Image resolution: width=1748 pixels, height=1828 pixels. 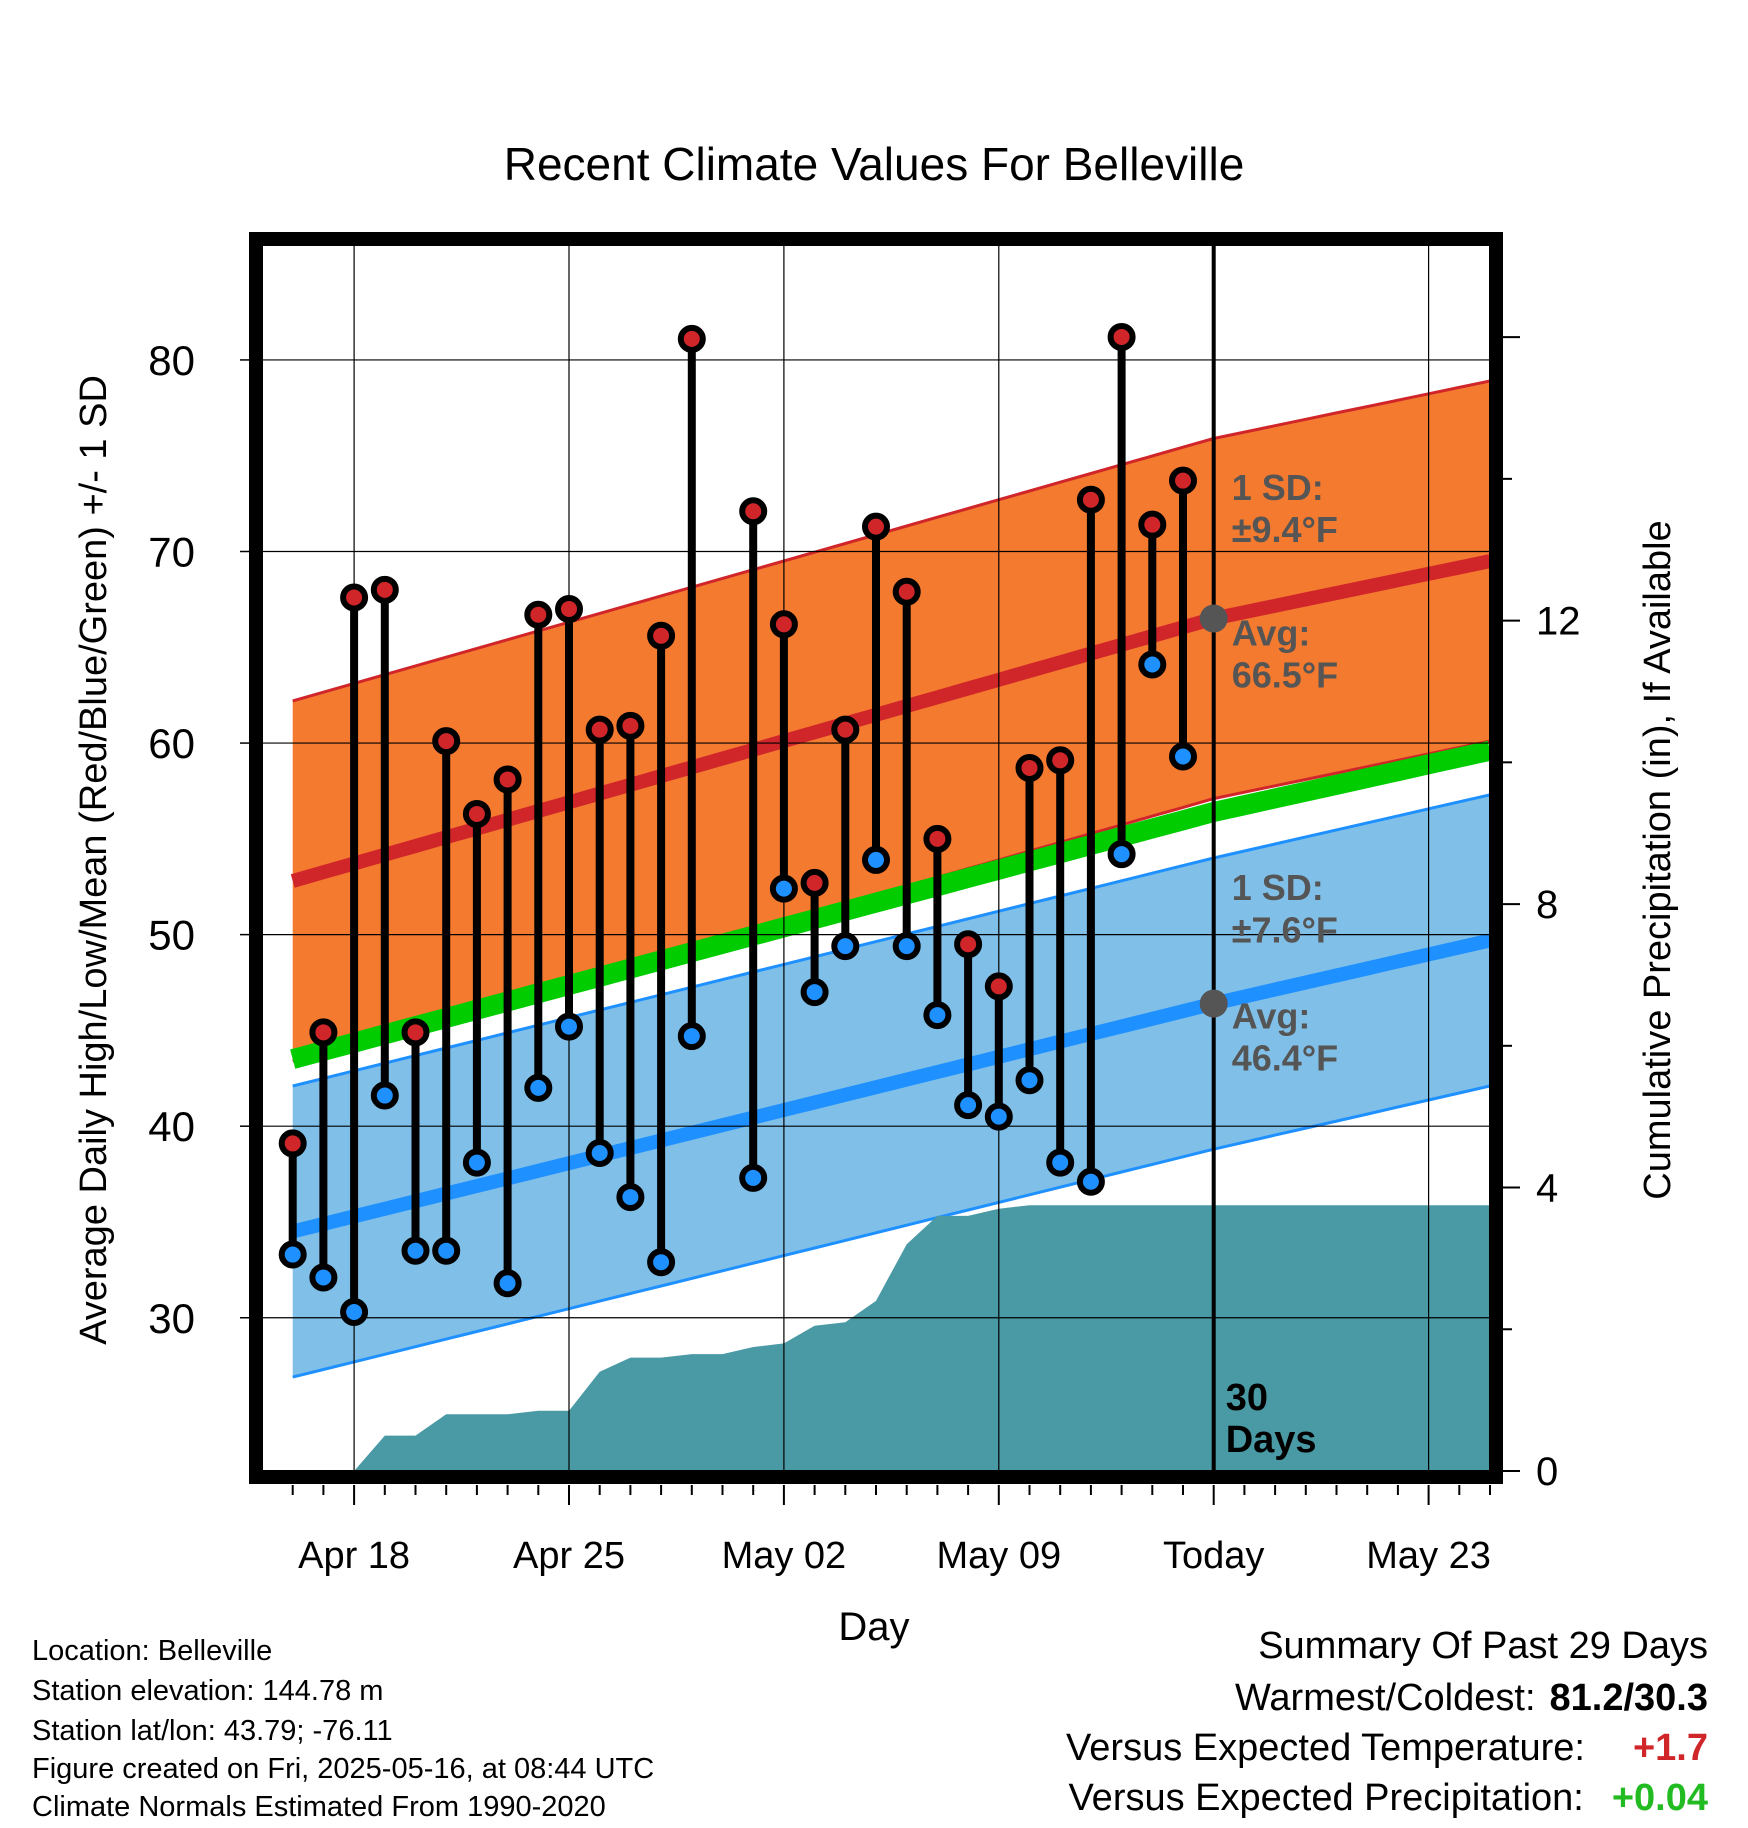 What do you see at coordinates (1285, 1058) in the screenshot?
I see `low-avg-value: 46.4°F` at bounding box center [1285, 1058].